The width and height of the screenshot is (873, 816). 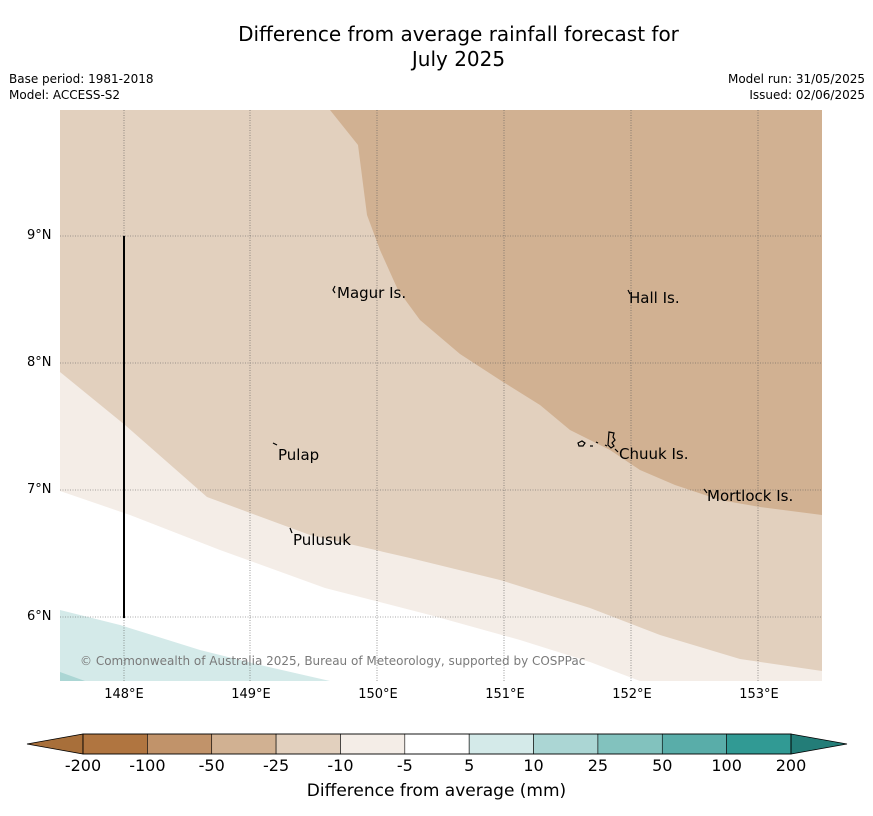 I want to click on model-name: Model: ACCESS-S2, so click(x=65, y=95).